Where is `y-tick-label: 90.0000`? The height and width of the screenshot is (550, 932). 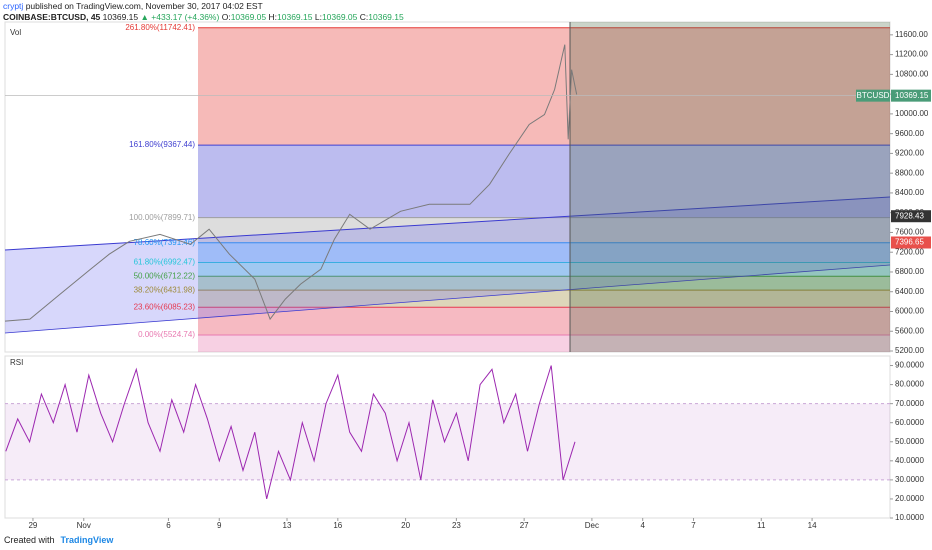 y-tick-label: 90.0000 is located at coordinates (909, 365).